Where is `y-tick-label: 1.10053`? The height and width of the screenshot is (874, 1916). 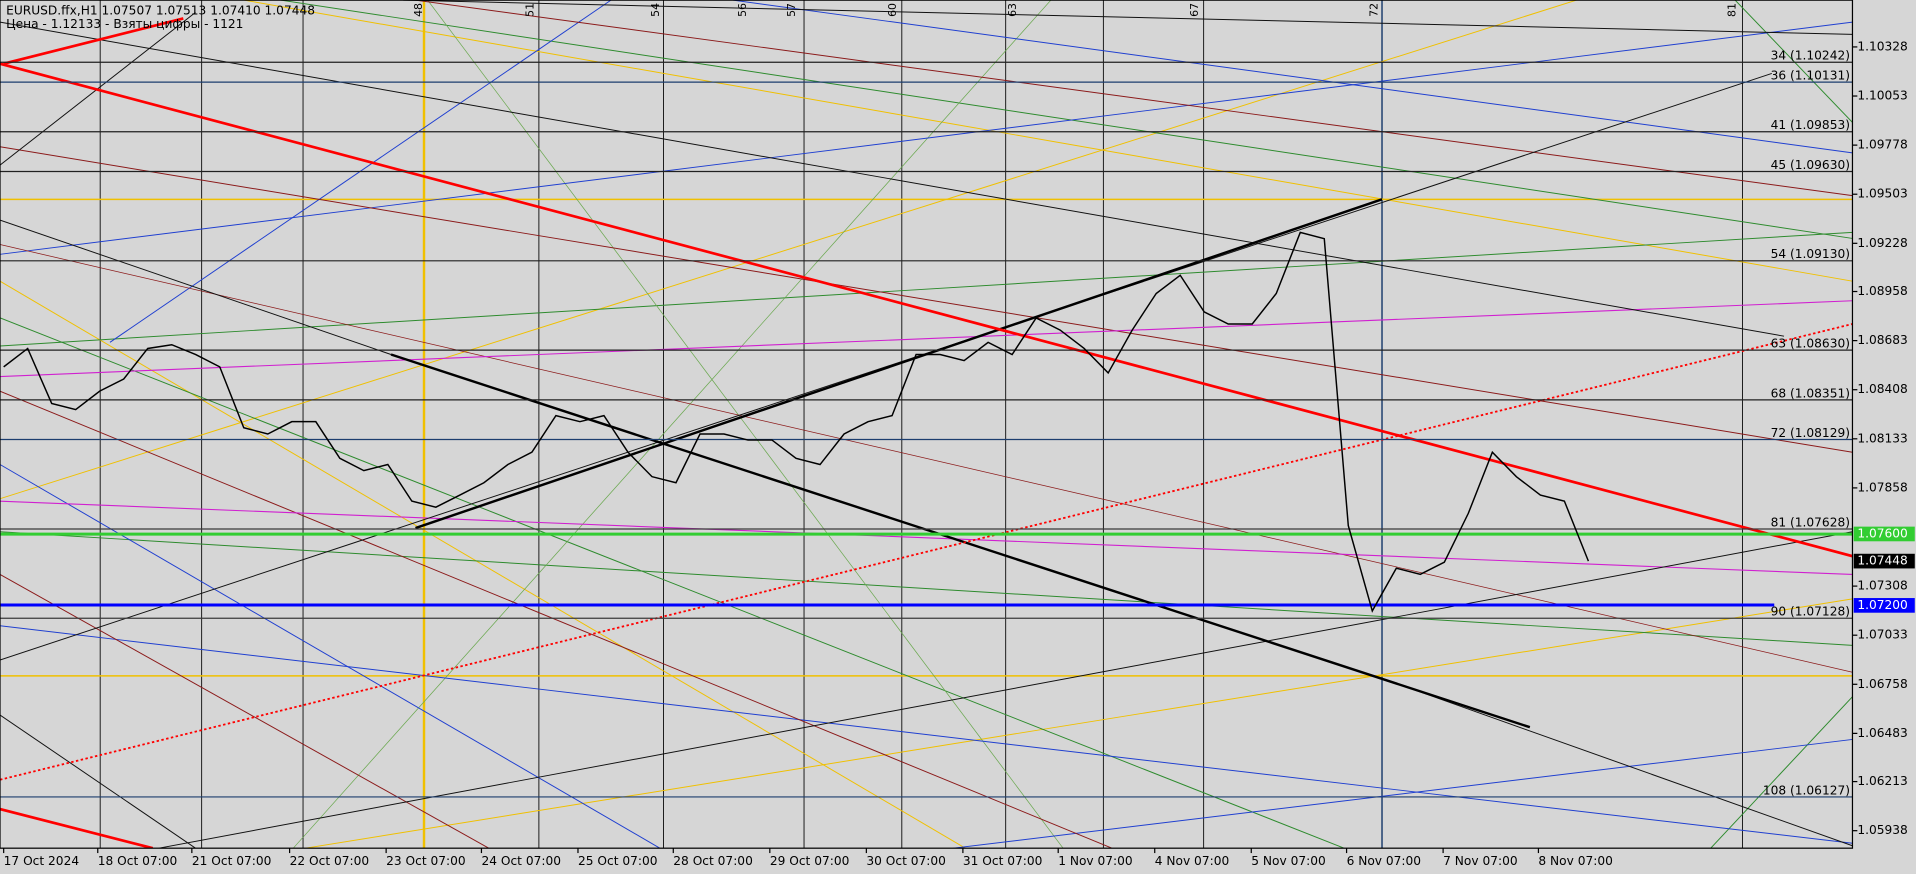
y-tick-label: 1.10053 is located at coordinates (1882, 96).